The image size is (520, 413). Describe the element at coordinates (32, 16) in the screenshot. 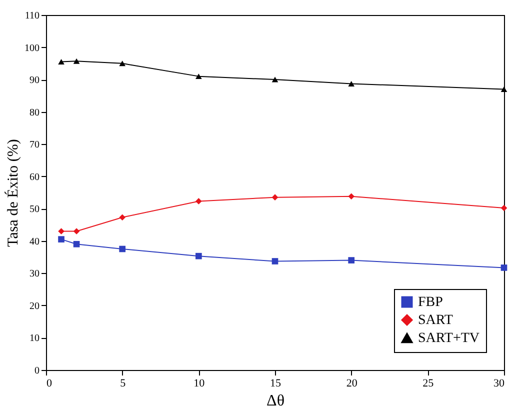

I see `y-tick-label: 110` at that location.